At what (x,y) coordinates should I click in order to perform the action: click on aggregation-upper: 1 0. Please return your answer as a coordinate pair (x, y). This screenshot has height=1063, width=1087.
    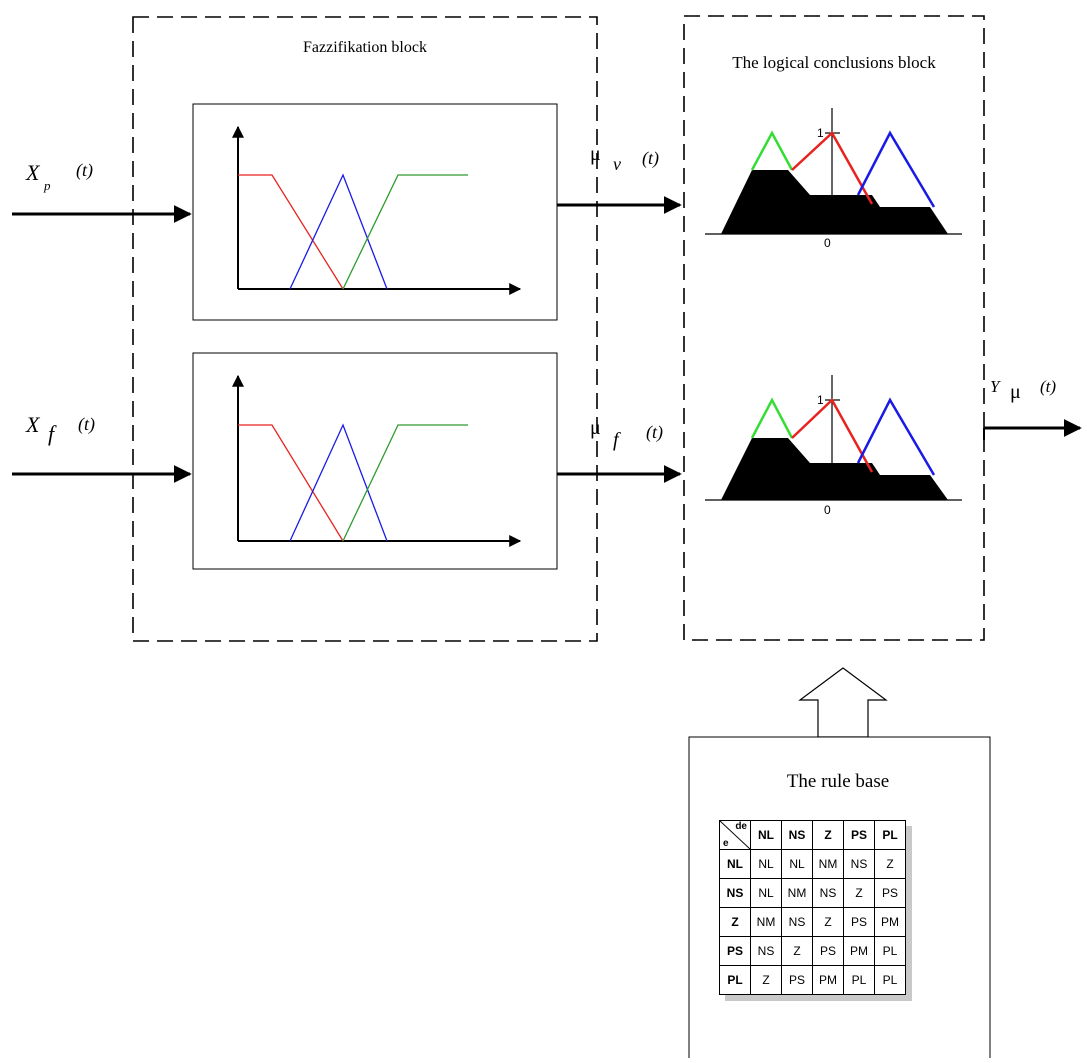
    Looking at the image, I should click on (833, 179).